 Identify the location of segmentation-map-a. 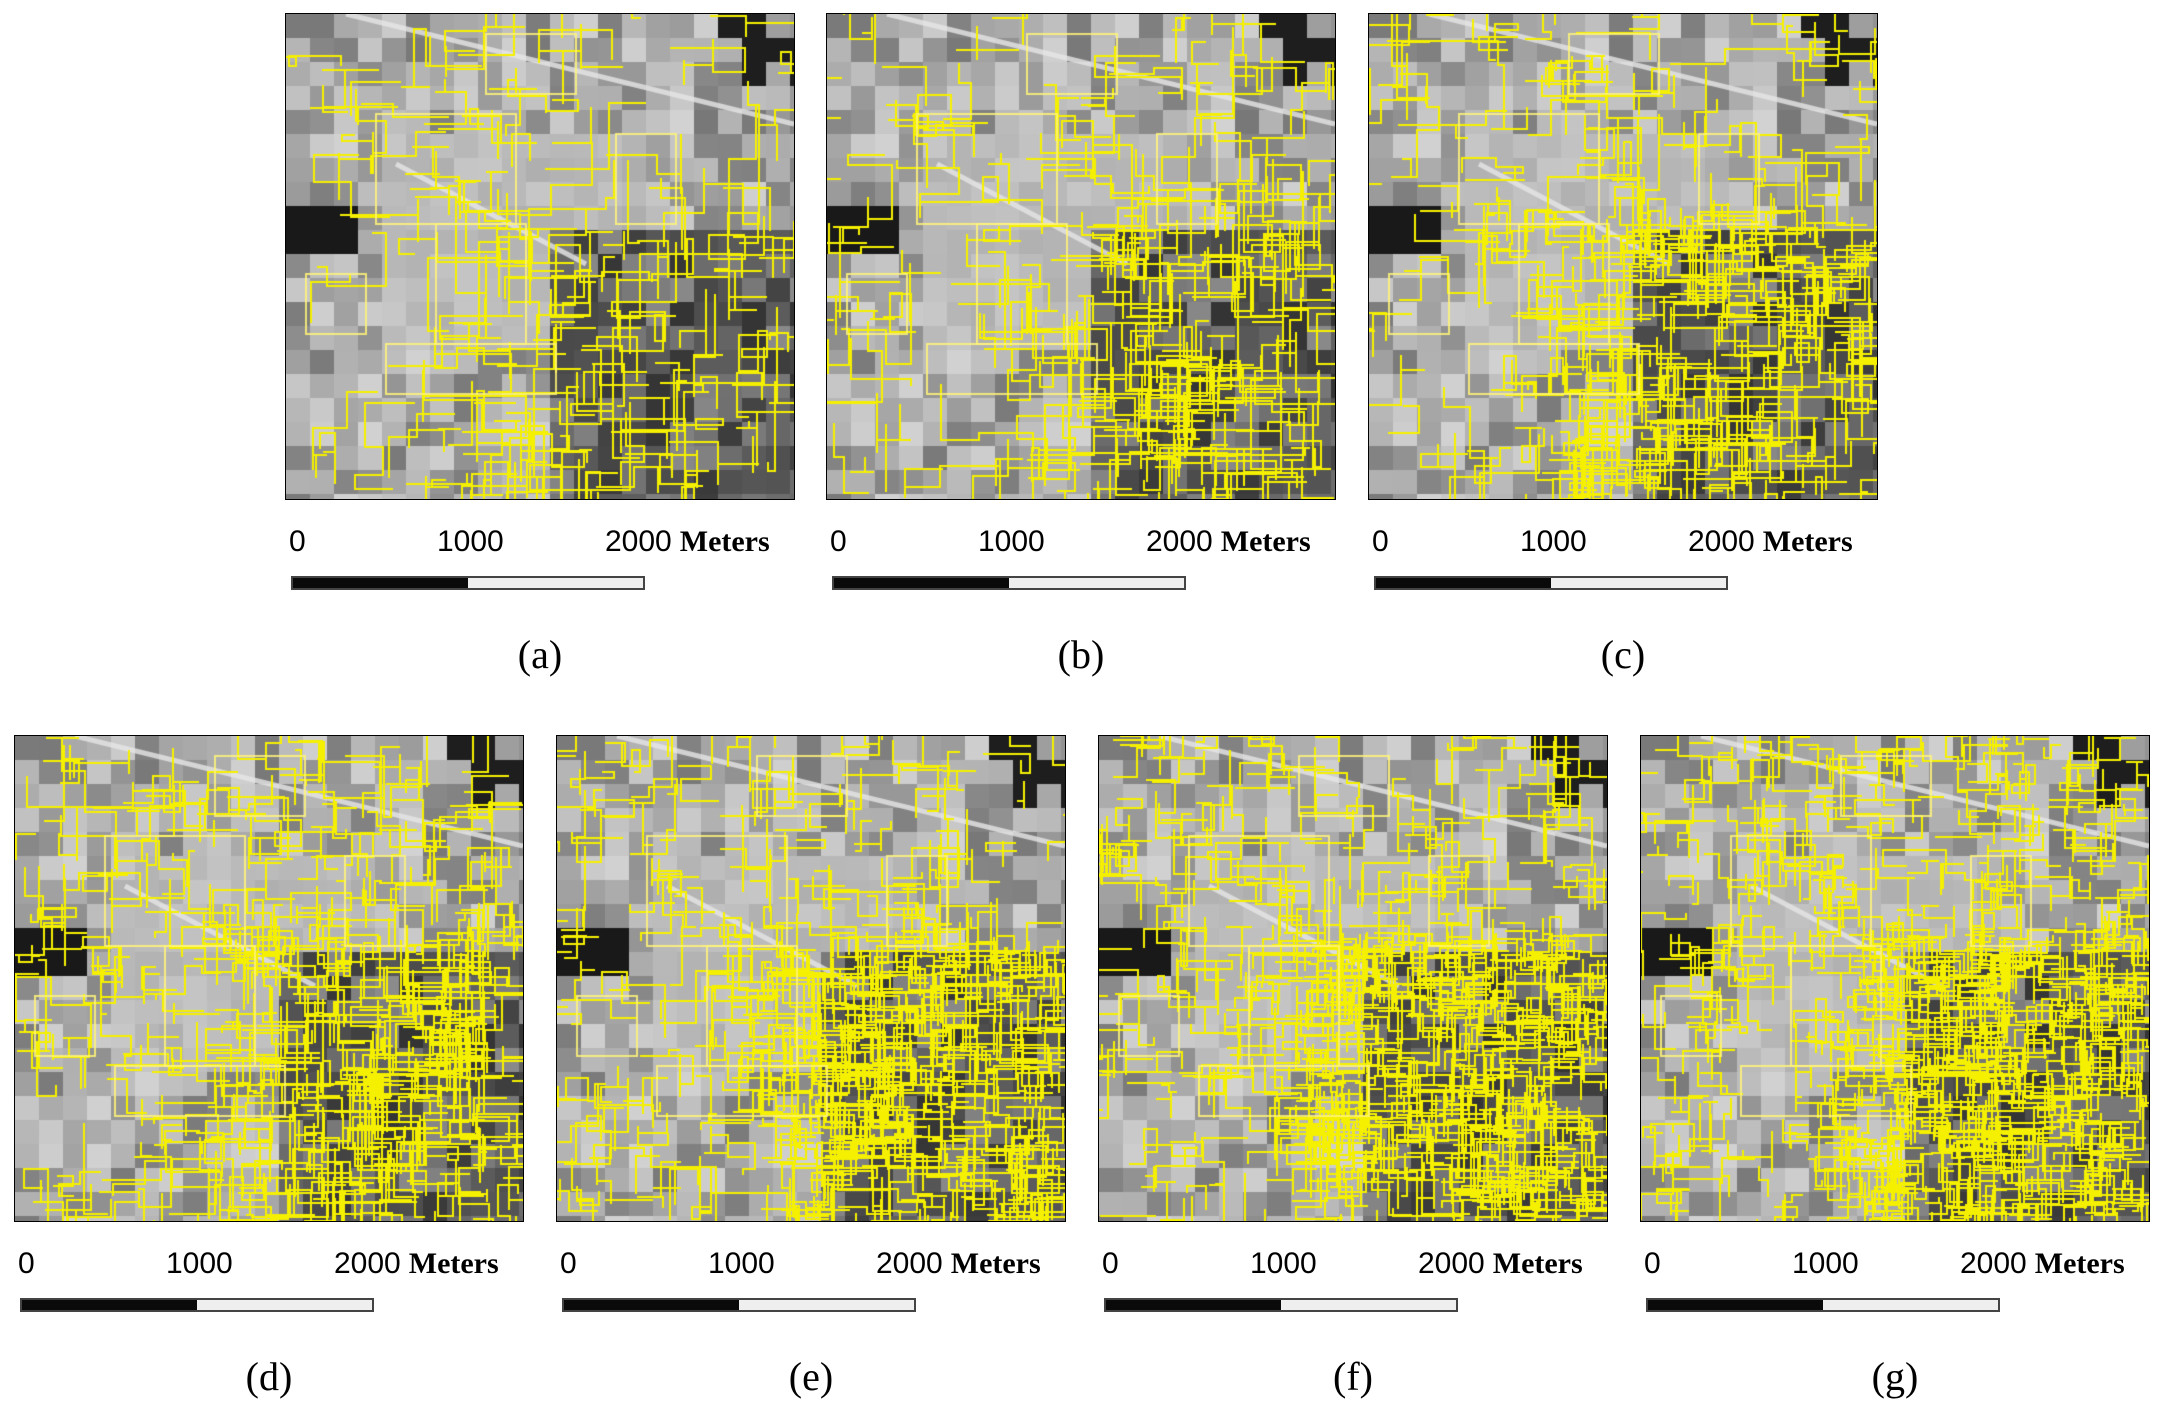
(540, 256).